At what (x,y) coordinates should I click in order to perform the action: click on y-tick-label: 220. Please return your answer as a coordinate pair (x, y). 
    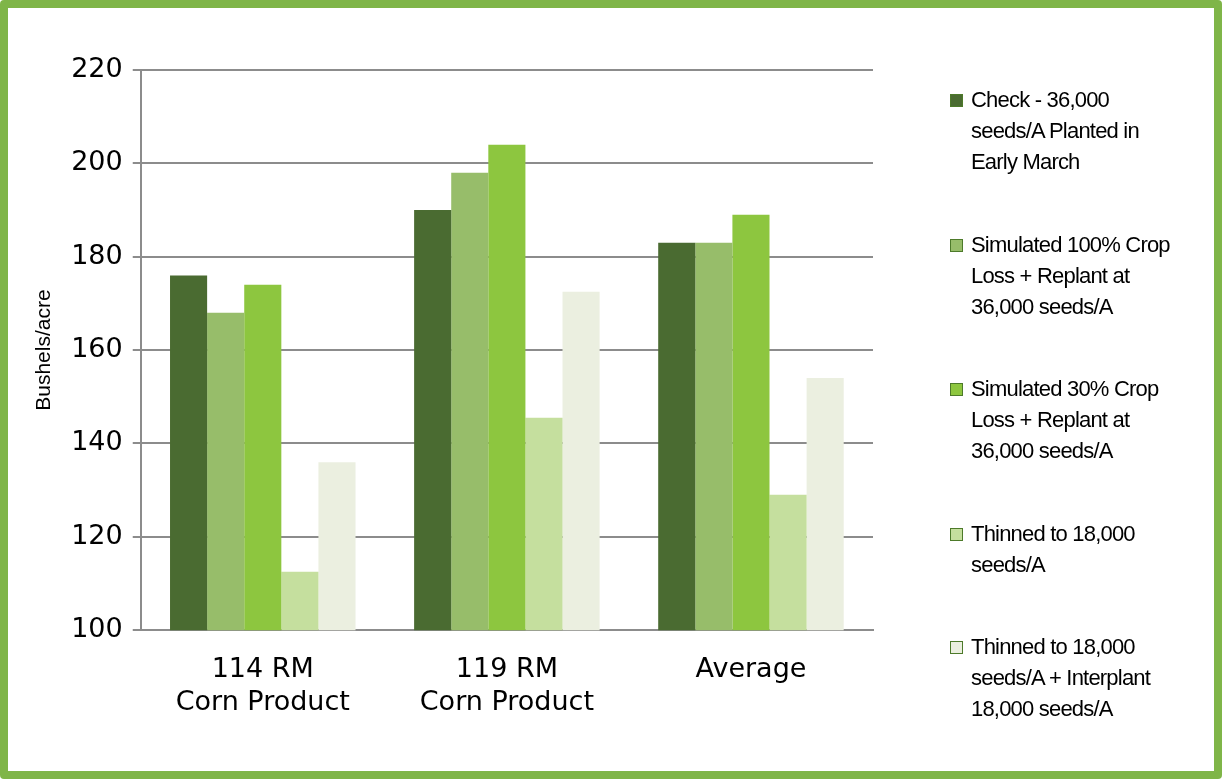
    Looking at the image, I should click on (97, 68).